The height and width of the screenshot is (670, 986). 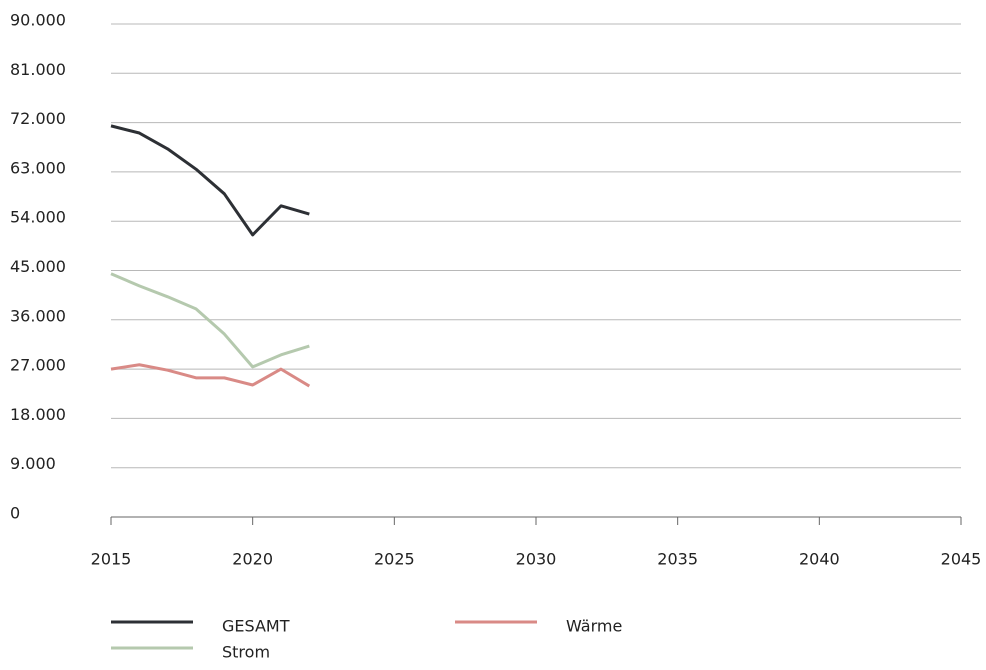 I want to click on legend-label: Strom, so click(x=246, y=652).